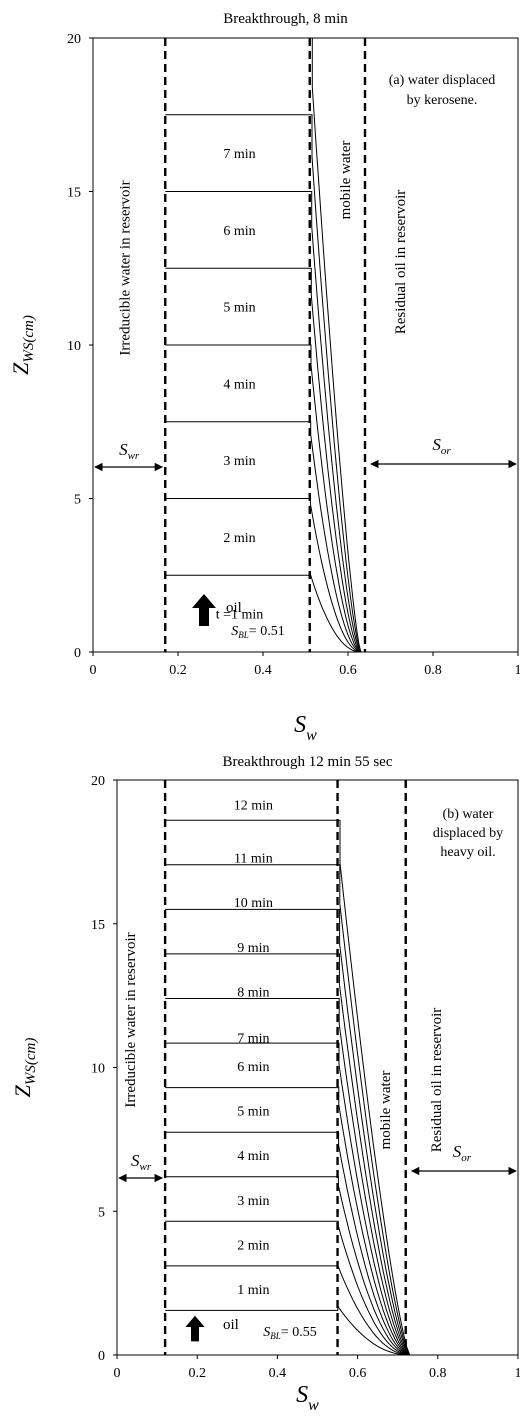 The height and width of the screenshot is (1418, 520). Describe the element at coordinates (289, 1333) in the screenshot. I see `sbl-label: SBL= 0.55` at that location.